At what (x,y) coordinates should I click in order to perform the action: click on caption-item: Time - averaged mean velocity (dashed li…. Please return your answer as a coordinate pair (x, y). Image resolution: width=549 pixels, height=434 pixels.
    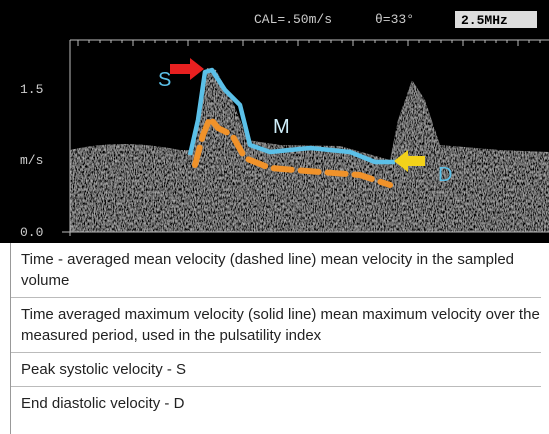
    Looking at the image, I should click on (276, 270).